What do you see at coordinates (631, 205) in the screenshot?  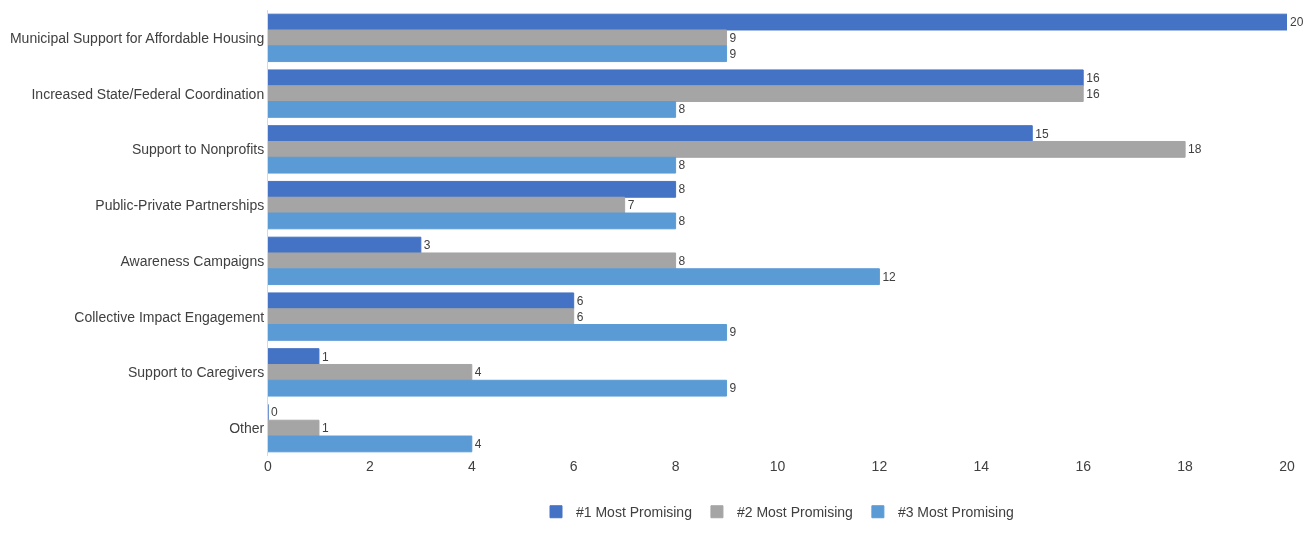 I see `data-label: 7` at bounding box center [631, 205].